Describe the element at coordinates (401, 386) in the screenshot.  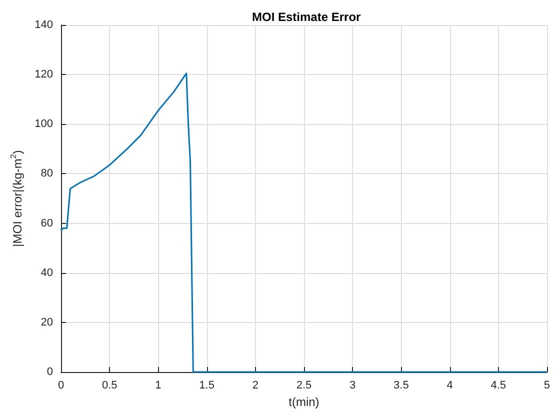
I see `x-tick-label: 3.5` at that location.